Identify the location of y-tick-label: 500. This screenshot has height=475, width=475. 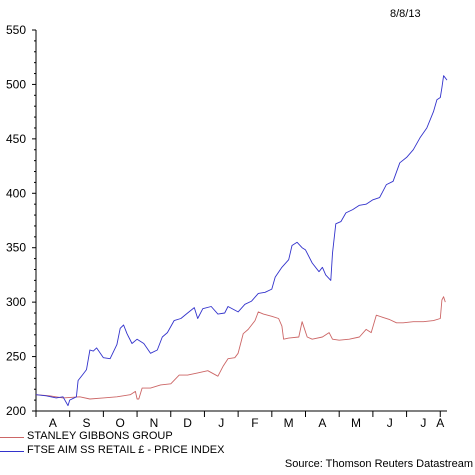
(16, 84).